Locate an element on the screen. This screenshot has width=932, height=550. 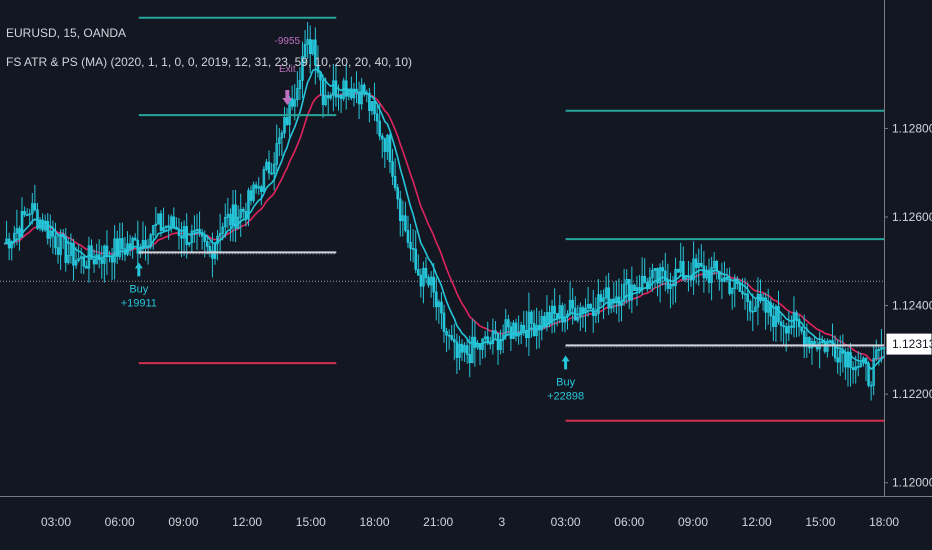
time-tick-label: 09:00 is located at coordinates (693, 522).